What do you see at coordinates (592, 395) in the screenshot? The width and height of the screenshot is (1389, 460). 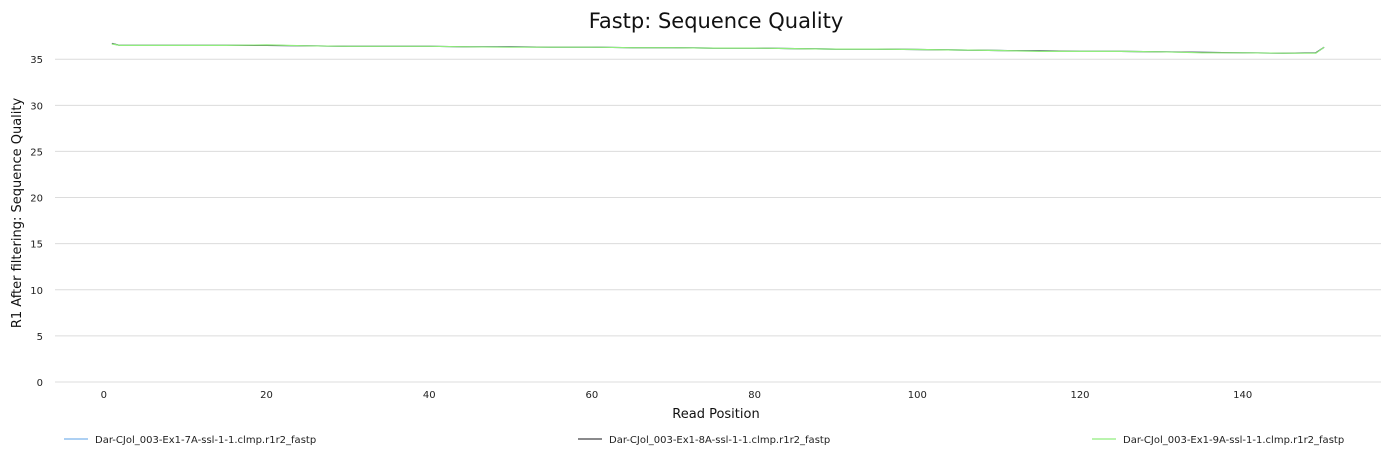 I see `x-tick-label: 60` at bounding box center [592, 395].